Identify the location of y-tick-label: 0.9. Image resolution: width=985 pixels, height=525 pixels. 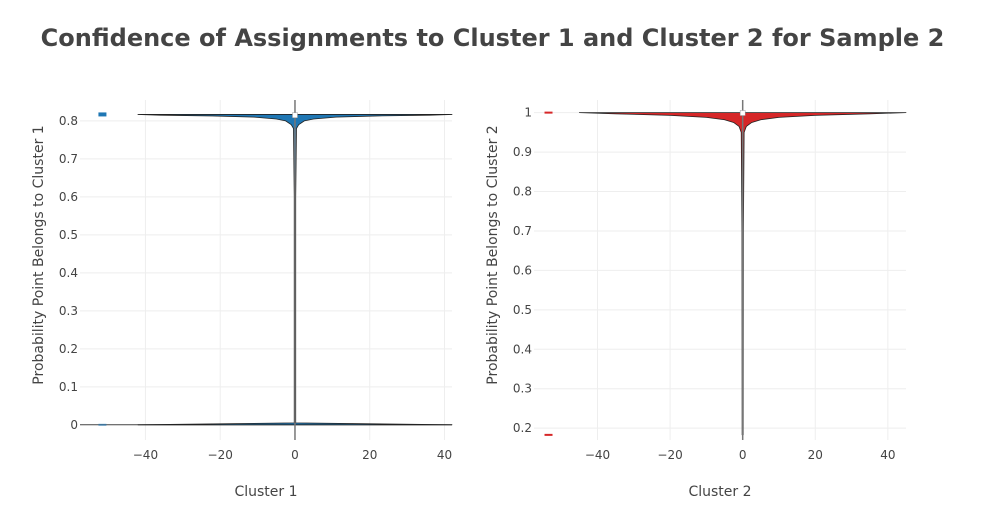
(522, 152).